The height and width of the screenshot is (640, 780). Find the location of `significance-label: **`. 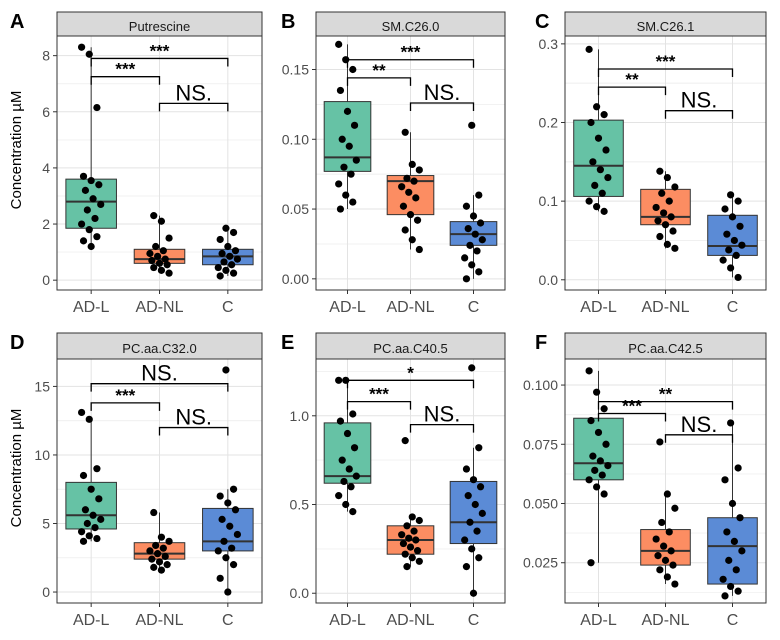

significance-label: ** is located at coordinates (632, 79).